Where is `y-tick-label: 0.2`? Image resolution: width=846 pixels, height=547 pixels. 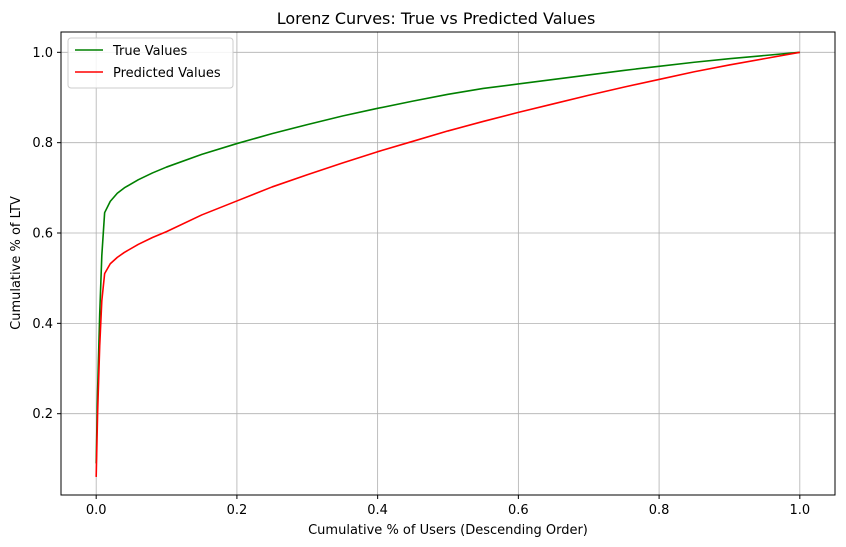
y-tick-label: 0.2 is located at coordinates (42, 414).